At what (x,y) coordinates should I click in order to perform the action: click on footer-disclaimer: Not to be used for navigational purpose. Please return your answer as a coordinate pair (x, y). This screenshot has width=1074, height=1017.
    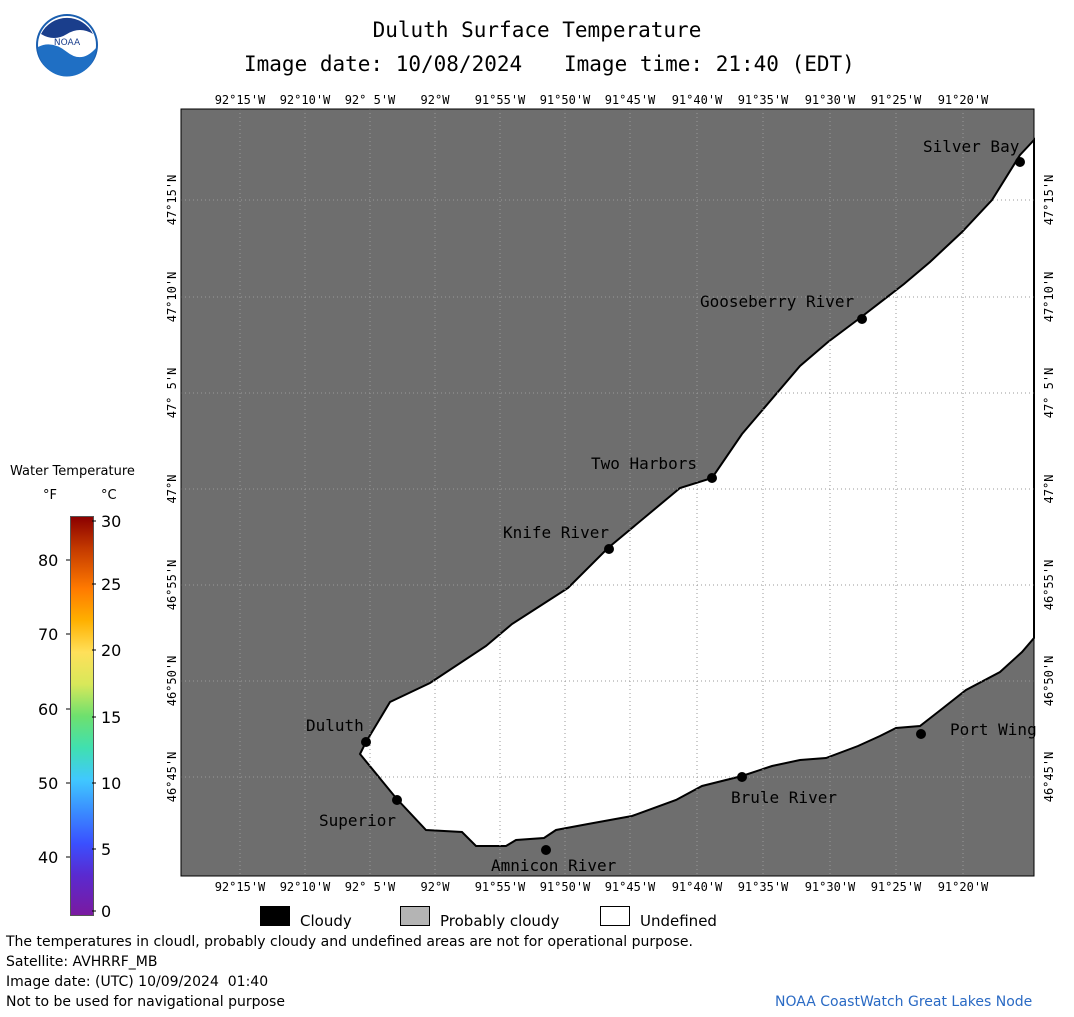
    Looking at the image, I should click on (145, 1002).